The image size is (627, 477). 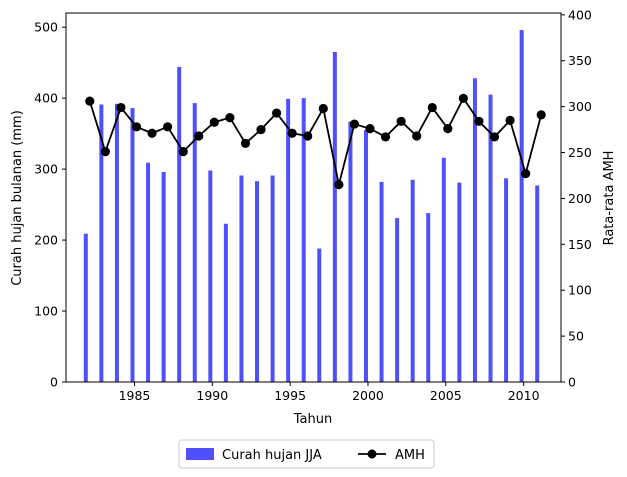 What do you see at coordinates (446, 395) in the screenshot?
I see `x-tick-label: 2005` at bounding box center [446, 395].